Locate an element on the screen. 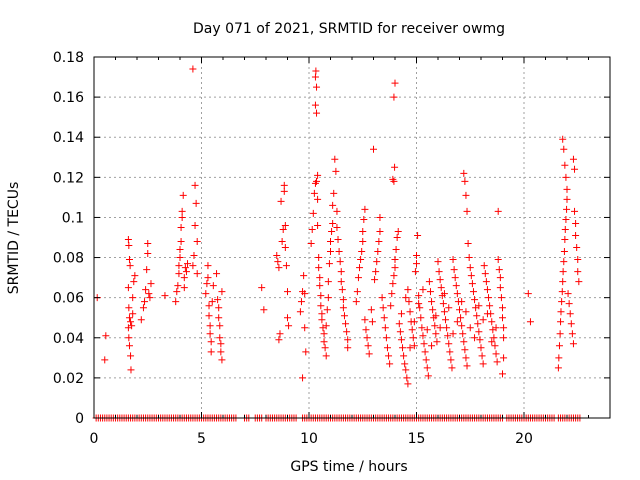  x-tick-label: 10 is located at coordinates (309, 439).